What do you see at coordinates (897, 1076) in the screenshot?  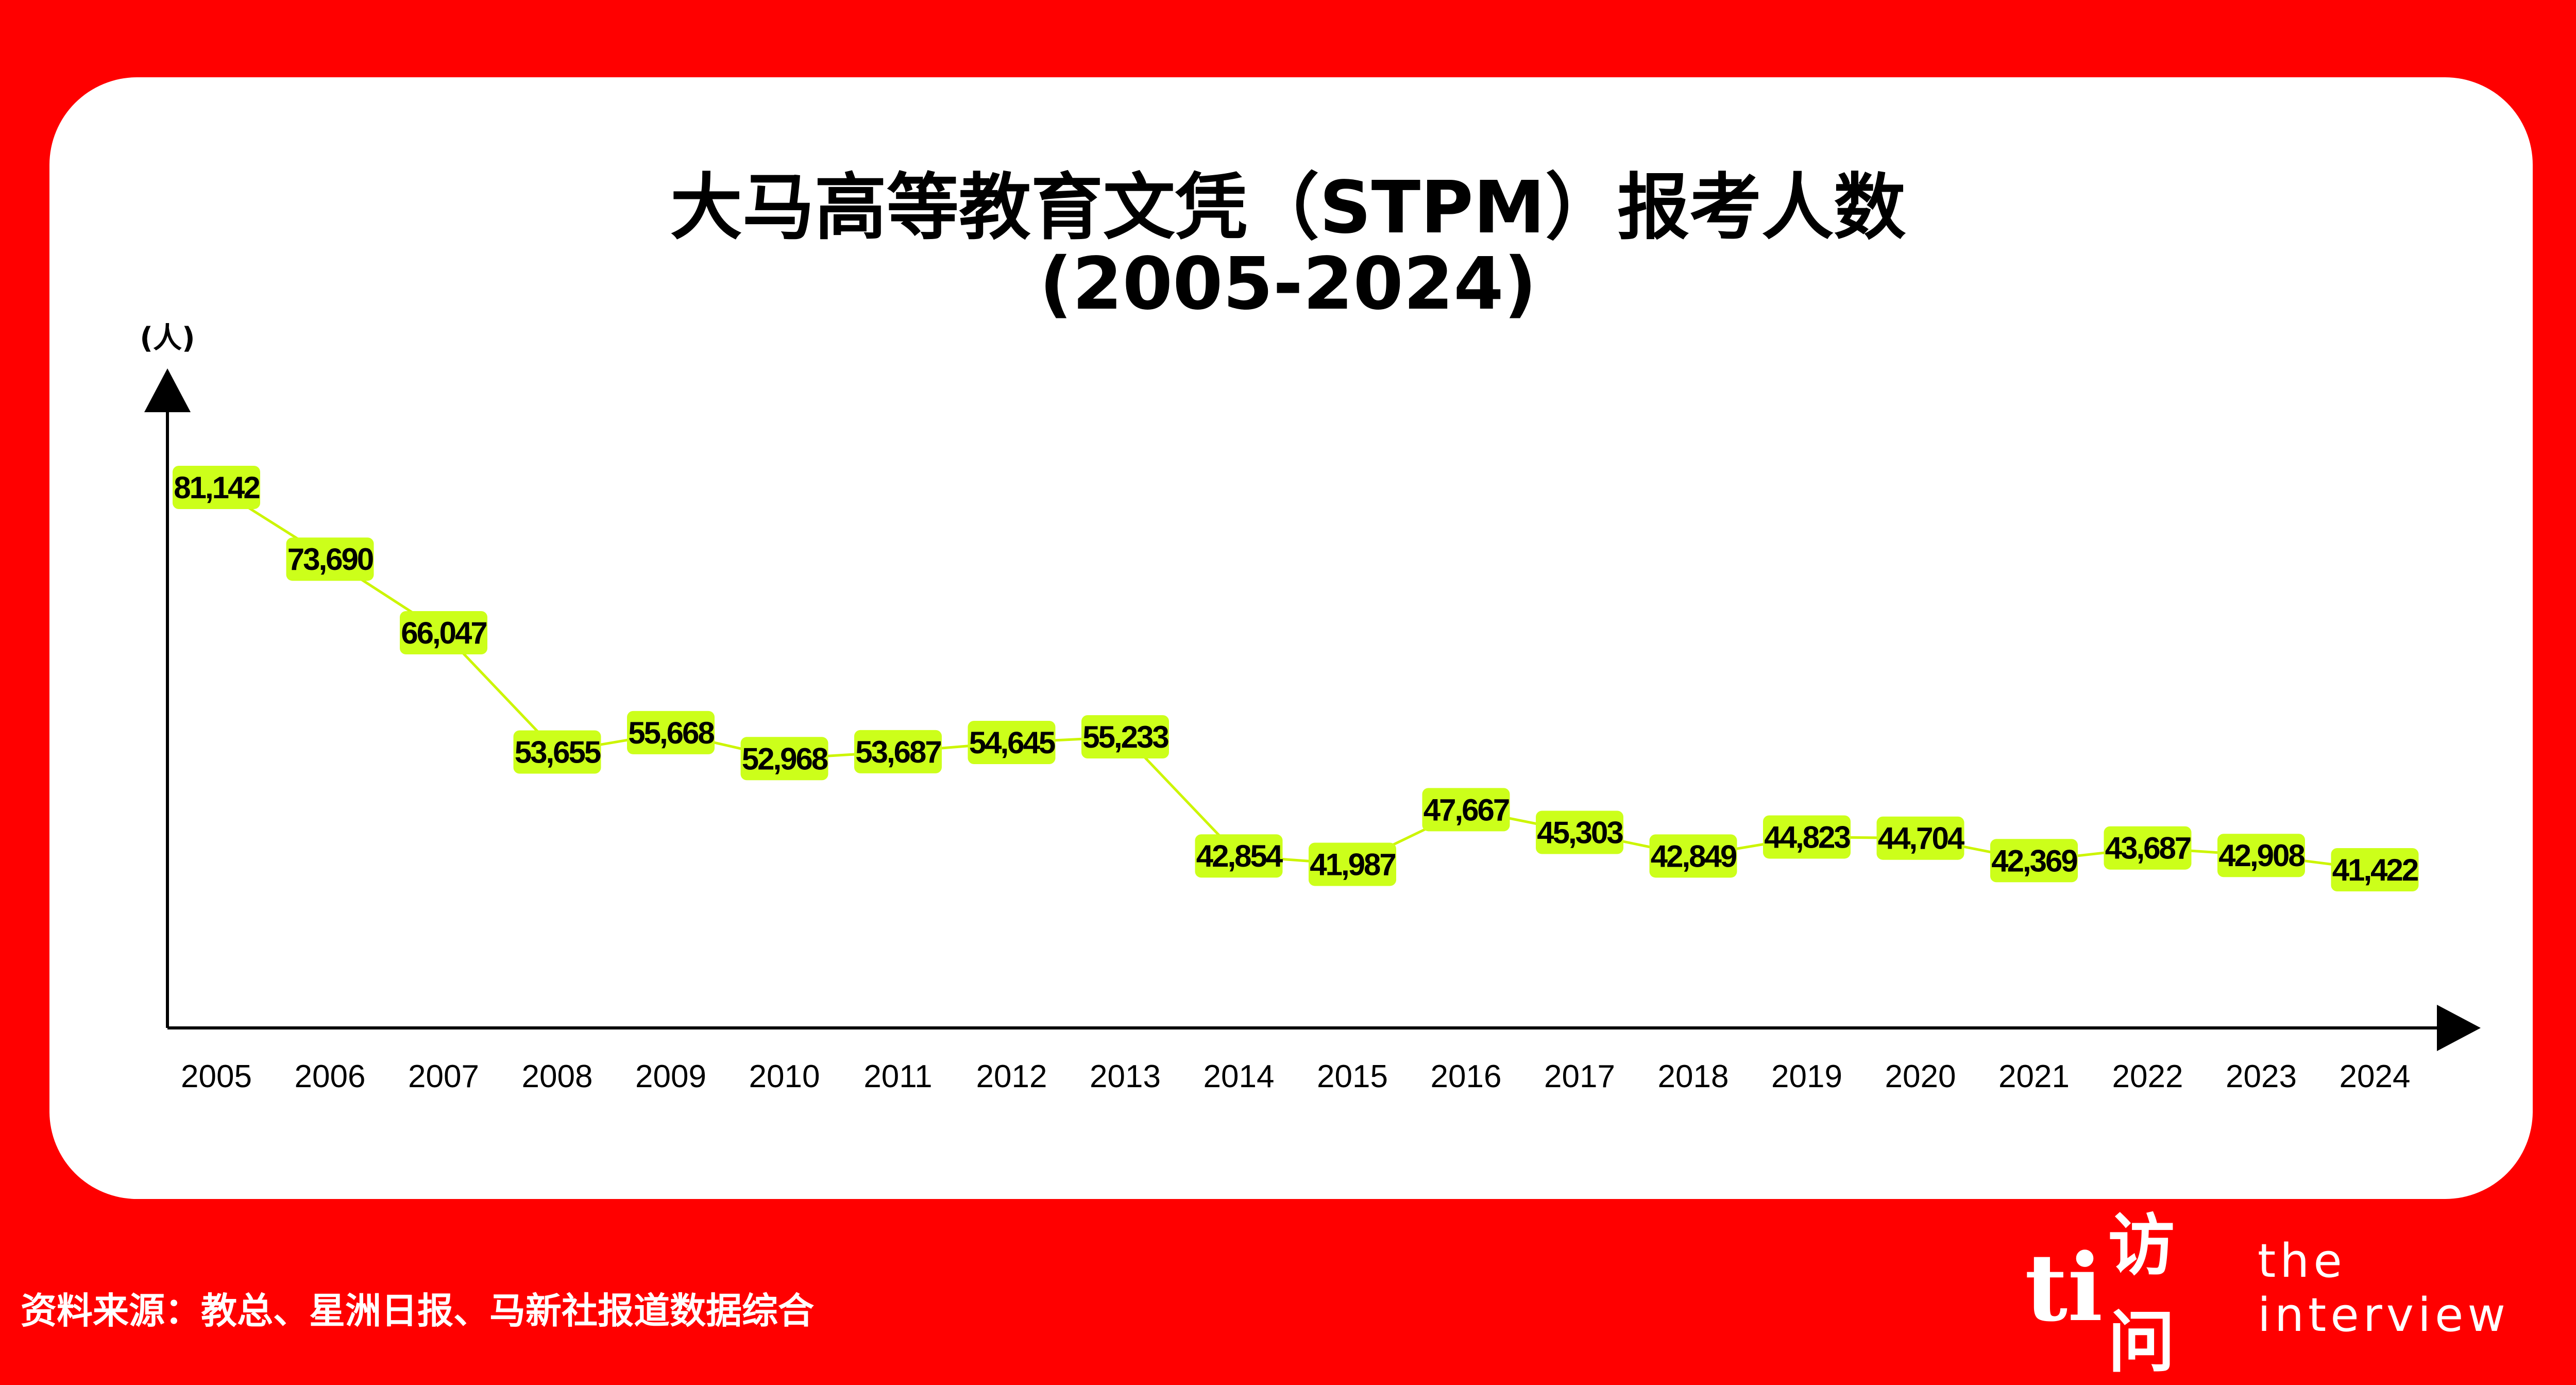 I see `x-tick-label: 2011` at bounding box center [897, 1076].